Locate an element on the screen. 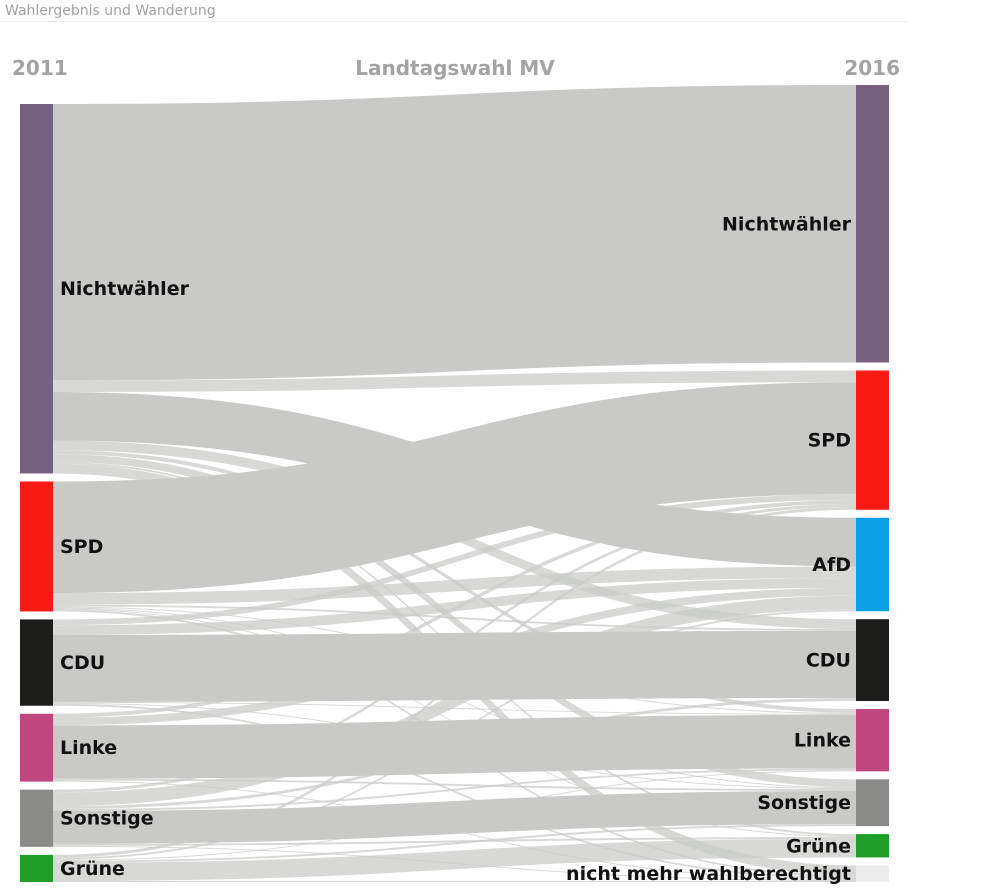  left-node-gruene is located at coordinates (36, 868).